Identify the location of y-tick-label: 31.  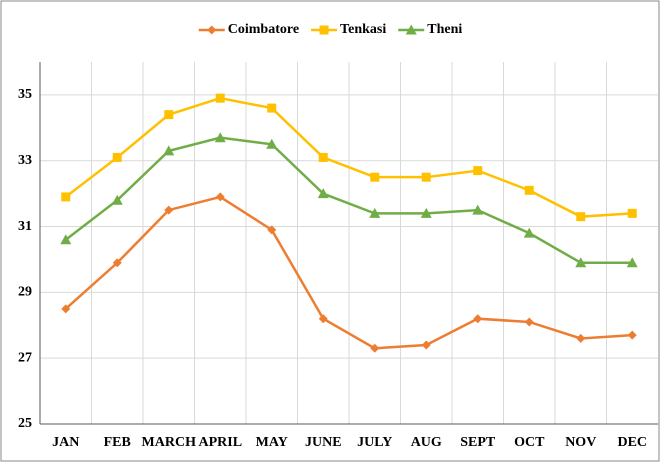
(25, 226).